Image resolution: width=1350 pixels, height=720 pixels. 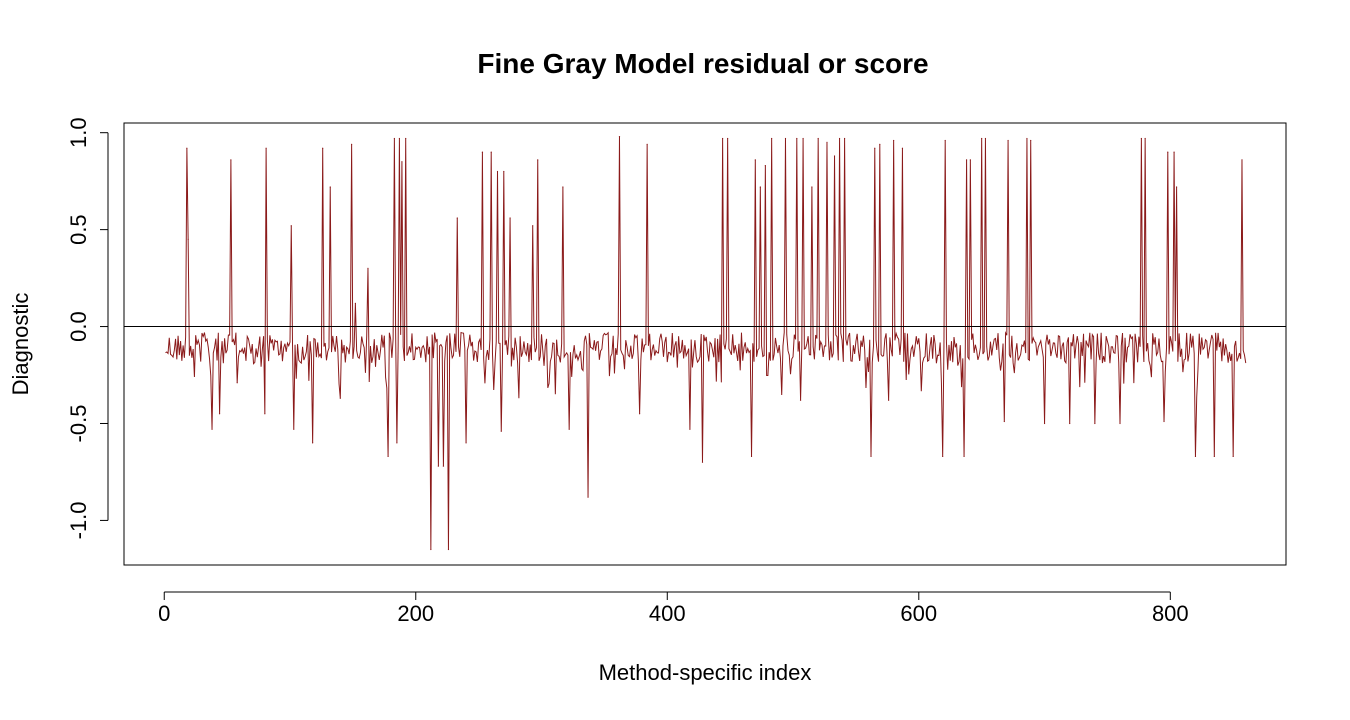 I want to click on x-tick-label: 0, so click(x=164, y=613).